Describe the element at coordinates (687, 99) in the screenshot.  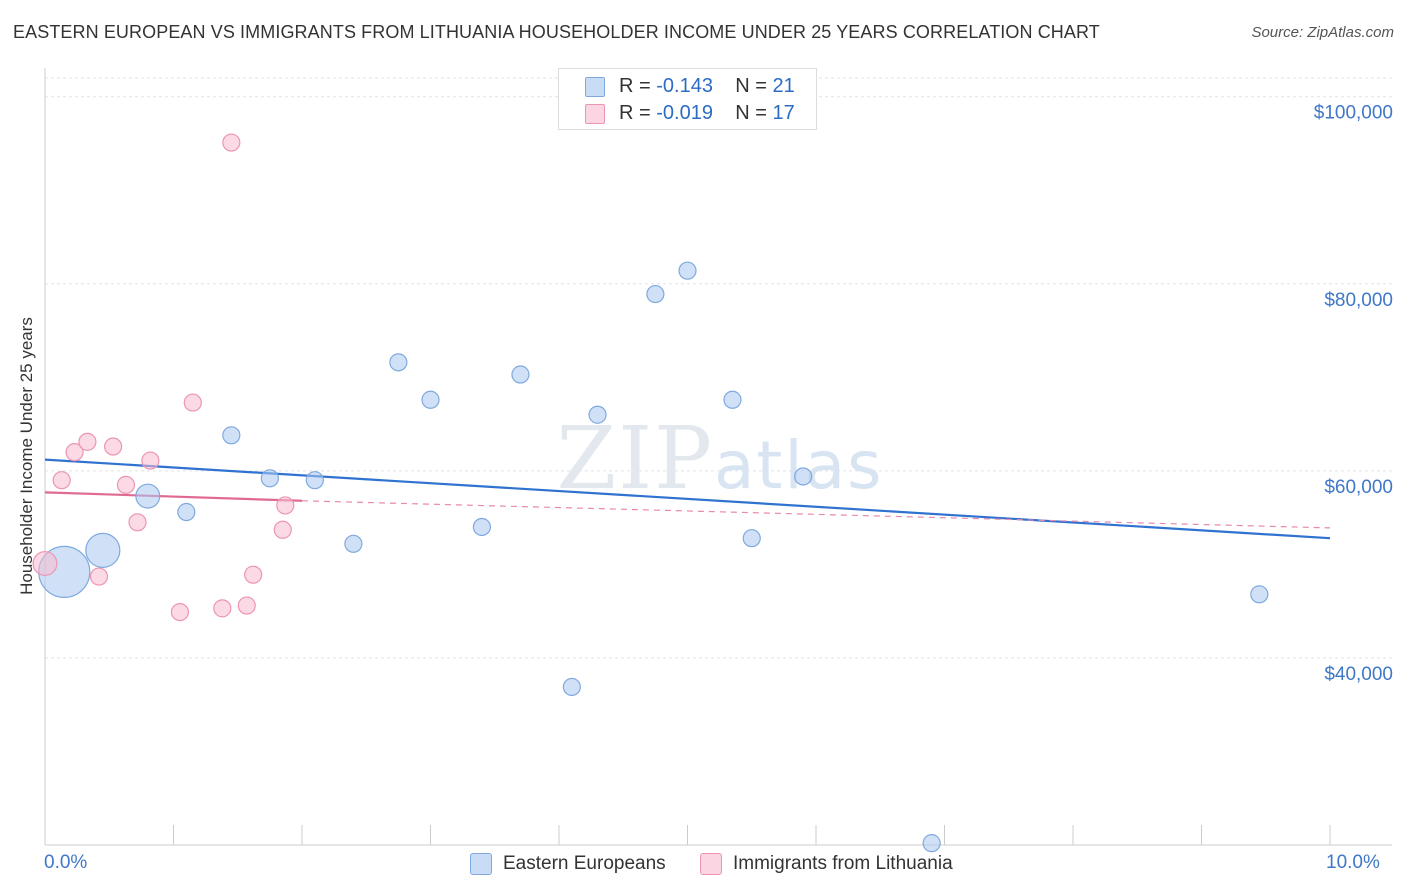
I see `correlation-legend: R = -0.143 N = 21 R = -0.019 N = 17` at that location.